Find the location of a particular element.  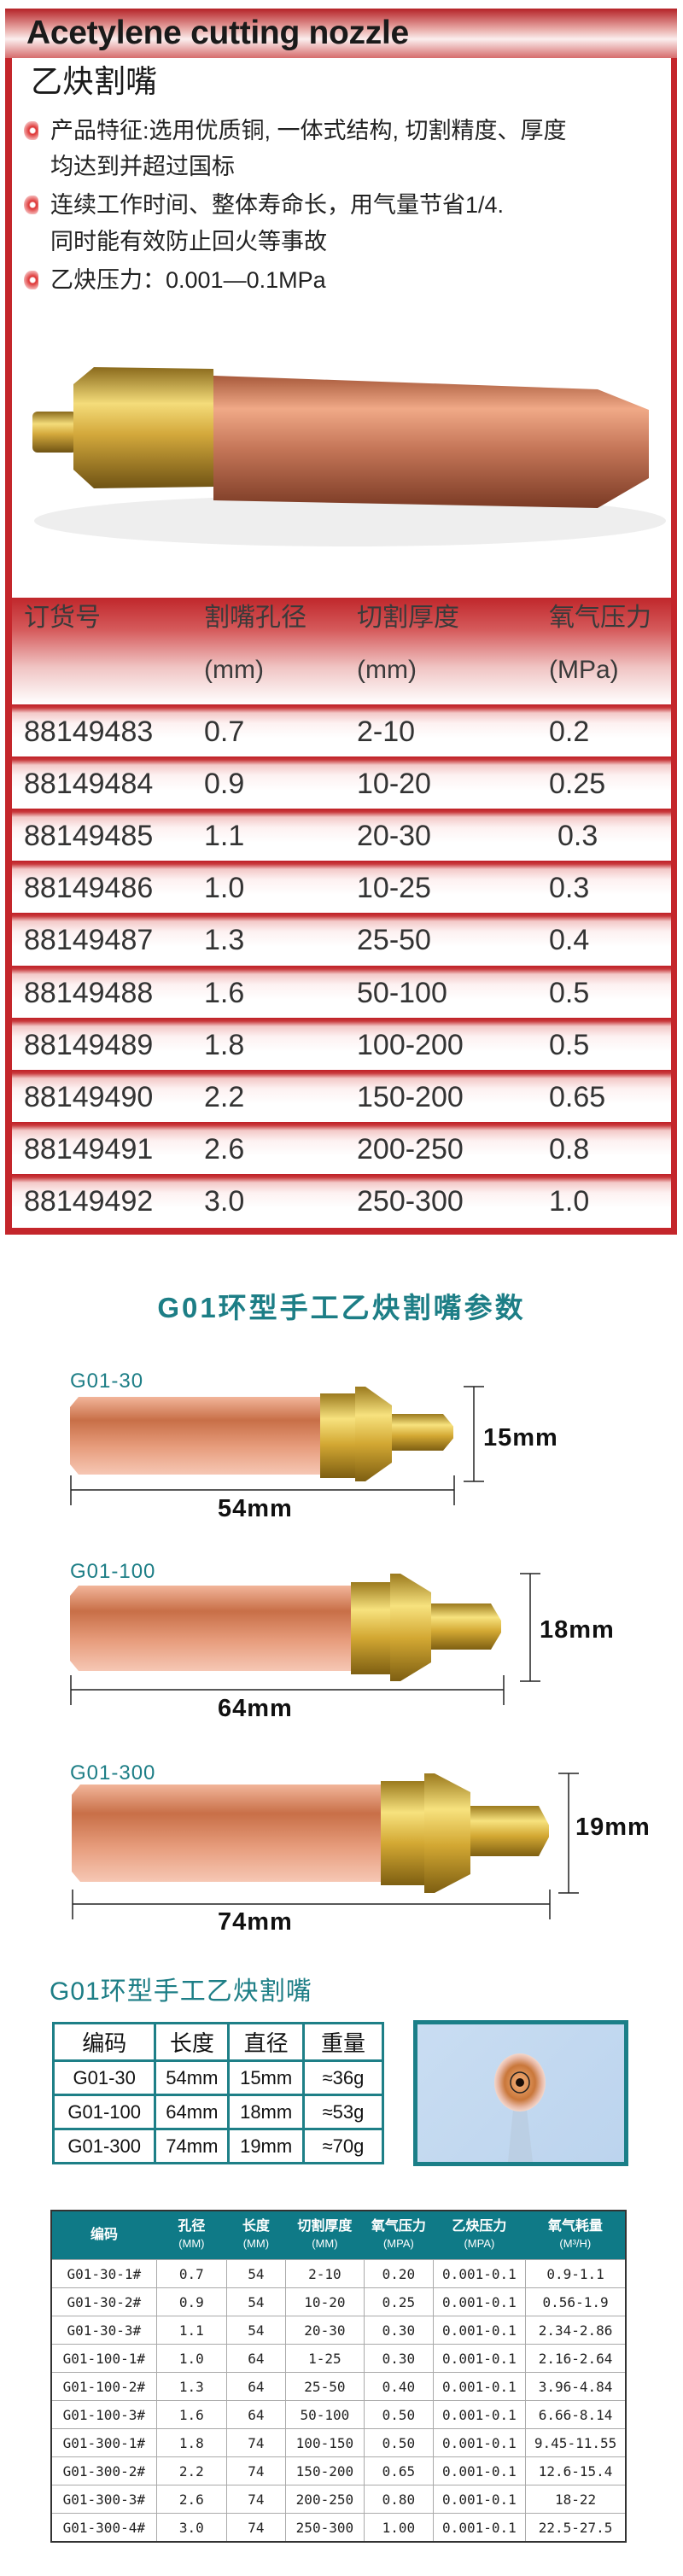

param-table-cell: G01-300-1# is located at coordinates (103, 2442).